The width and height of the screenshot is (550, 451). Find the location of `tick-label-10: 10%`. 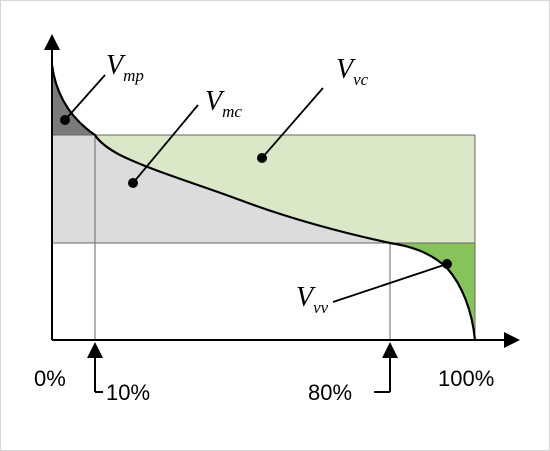

tick-label-10: 10% is located at coordinates (128, 392).